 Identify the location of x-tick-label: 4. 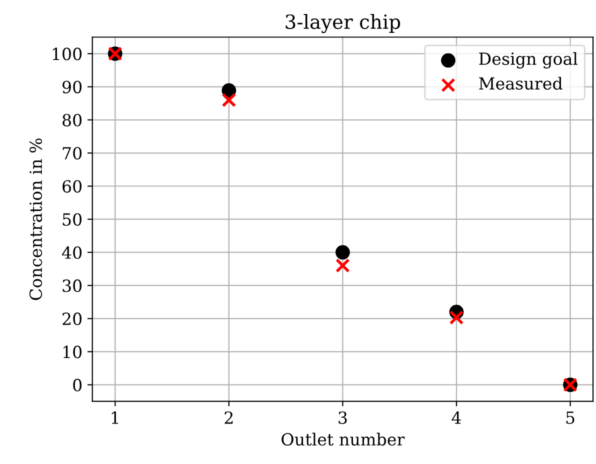
(456, 417).